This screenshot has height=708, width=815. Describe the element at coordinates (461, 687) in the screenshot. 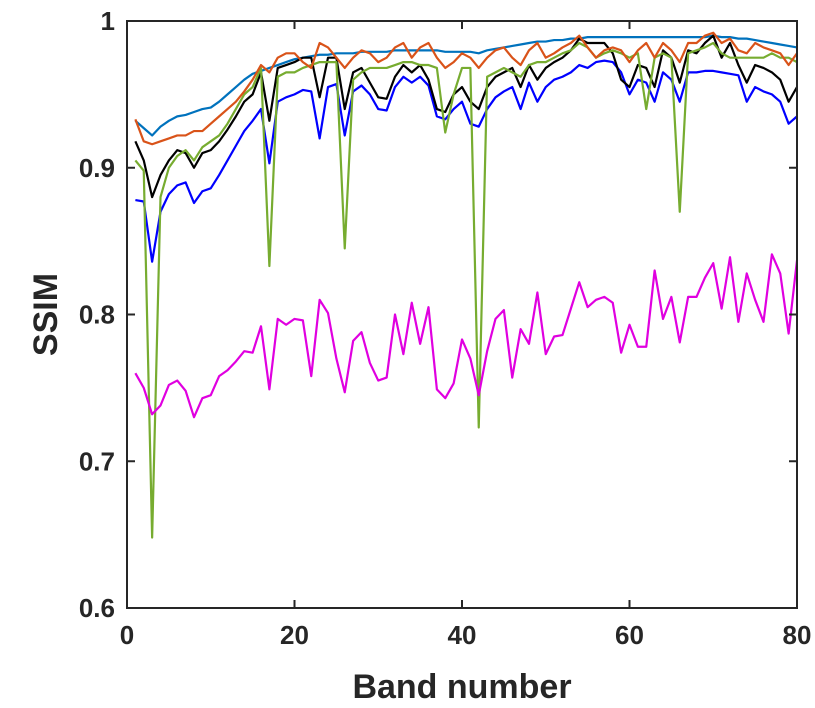

I see `x-axis-label: Band number` at that location.